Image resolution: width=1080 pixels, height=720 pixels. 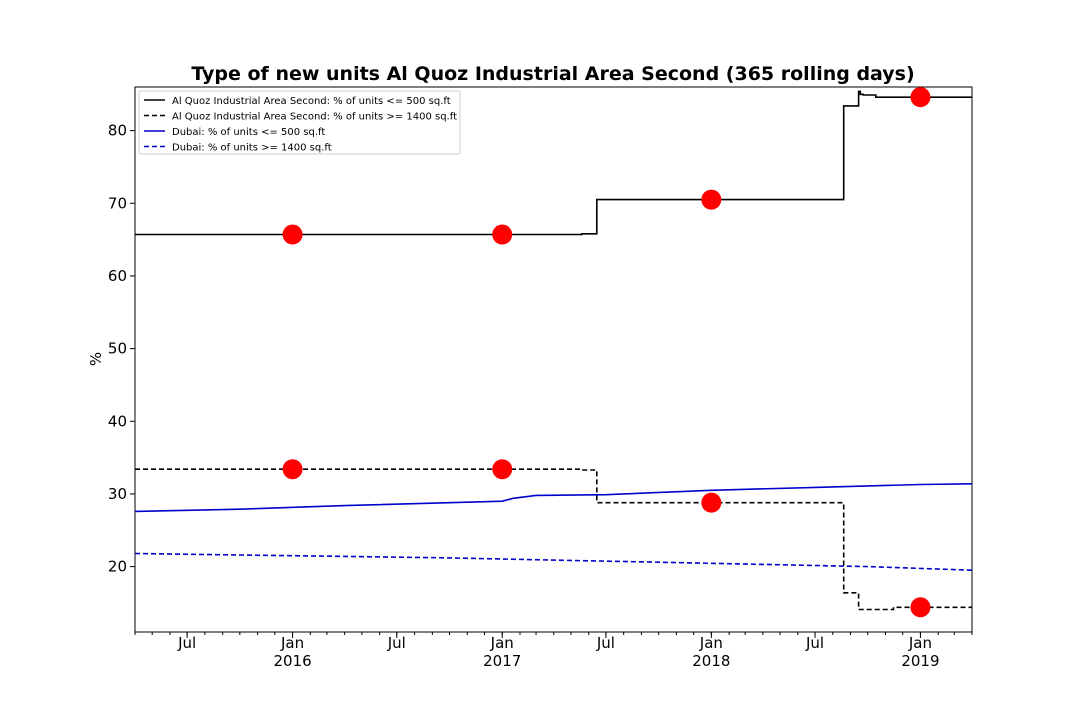 What do you see at coordinates (248, 132) in the screenshot?
I see `legend-label: Dubai: % of units <= 500 sq.ft` at bounding box center [248, 132].